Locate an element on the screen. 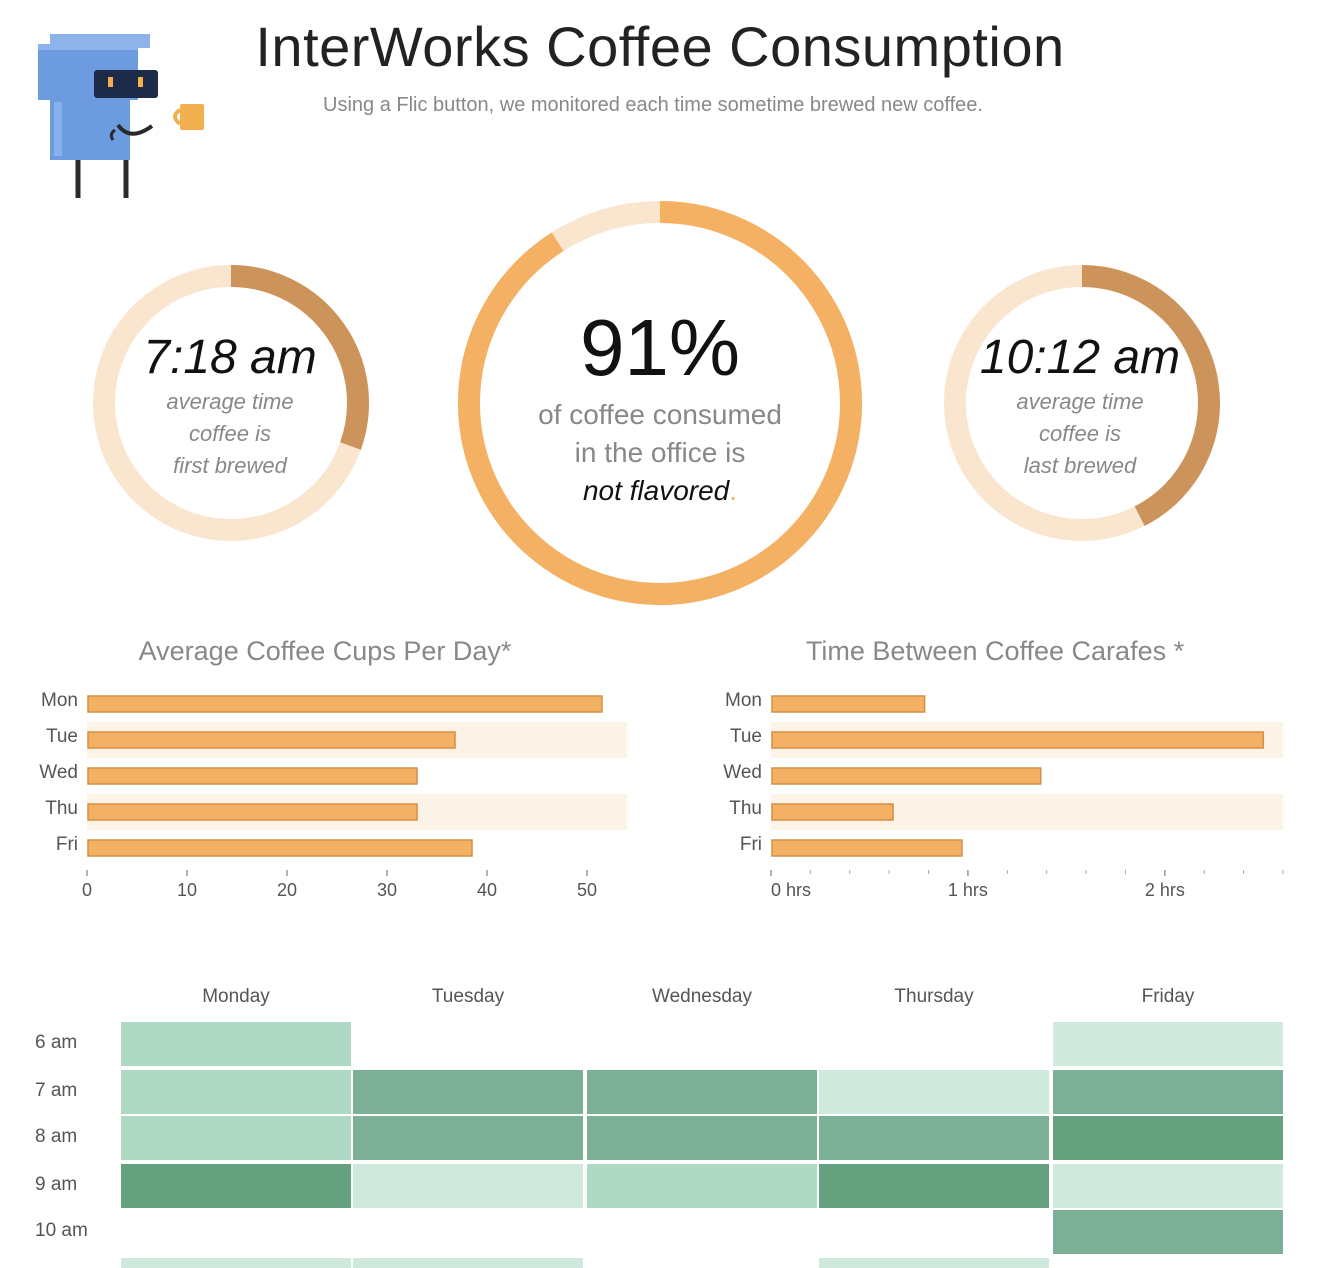 This screenshot has height=1268, width=1330. gauge-last-brewed-value: 10:12 am is located at coordinates (1080, 357).